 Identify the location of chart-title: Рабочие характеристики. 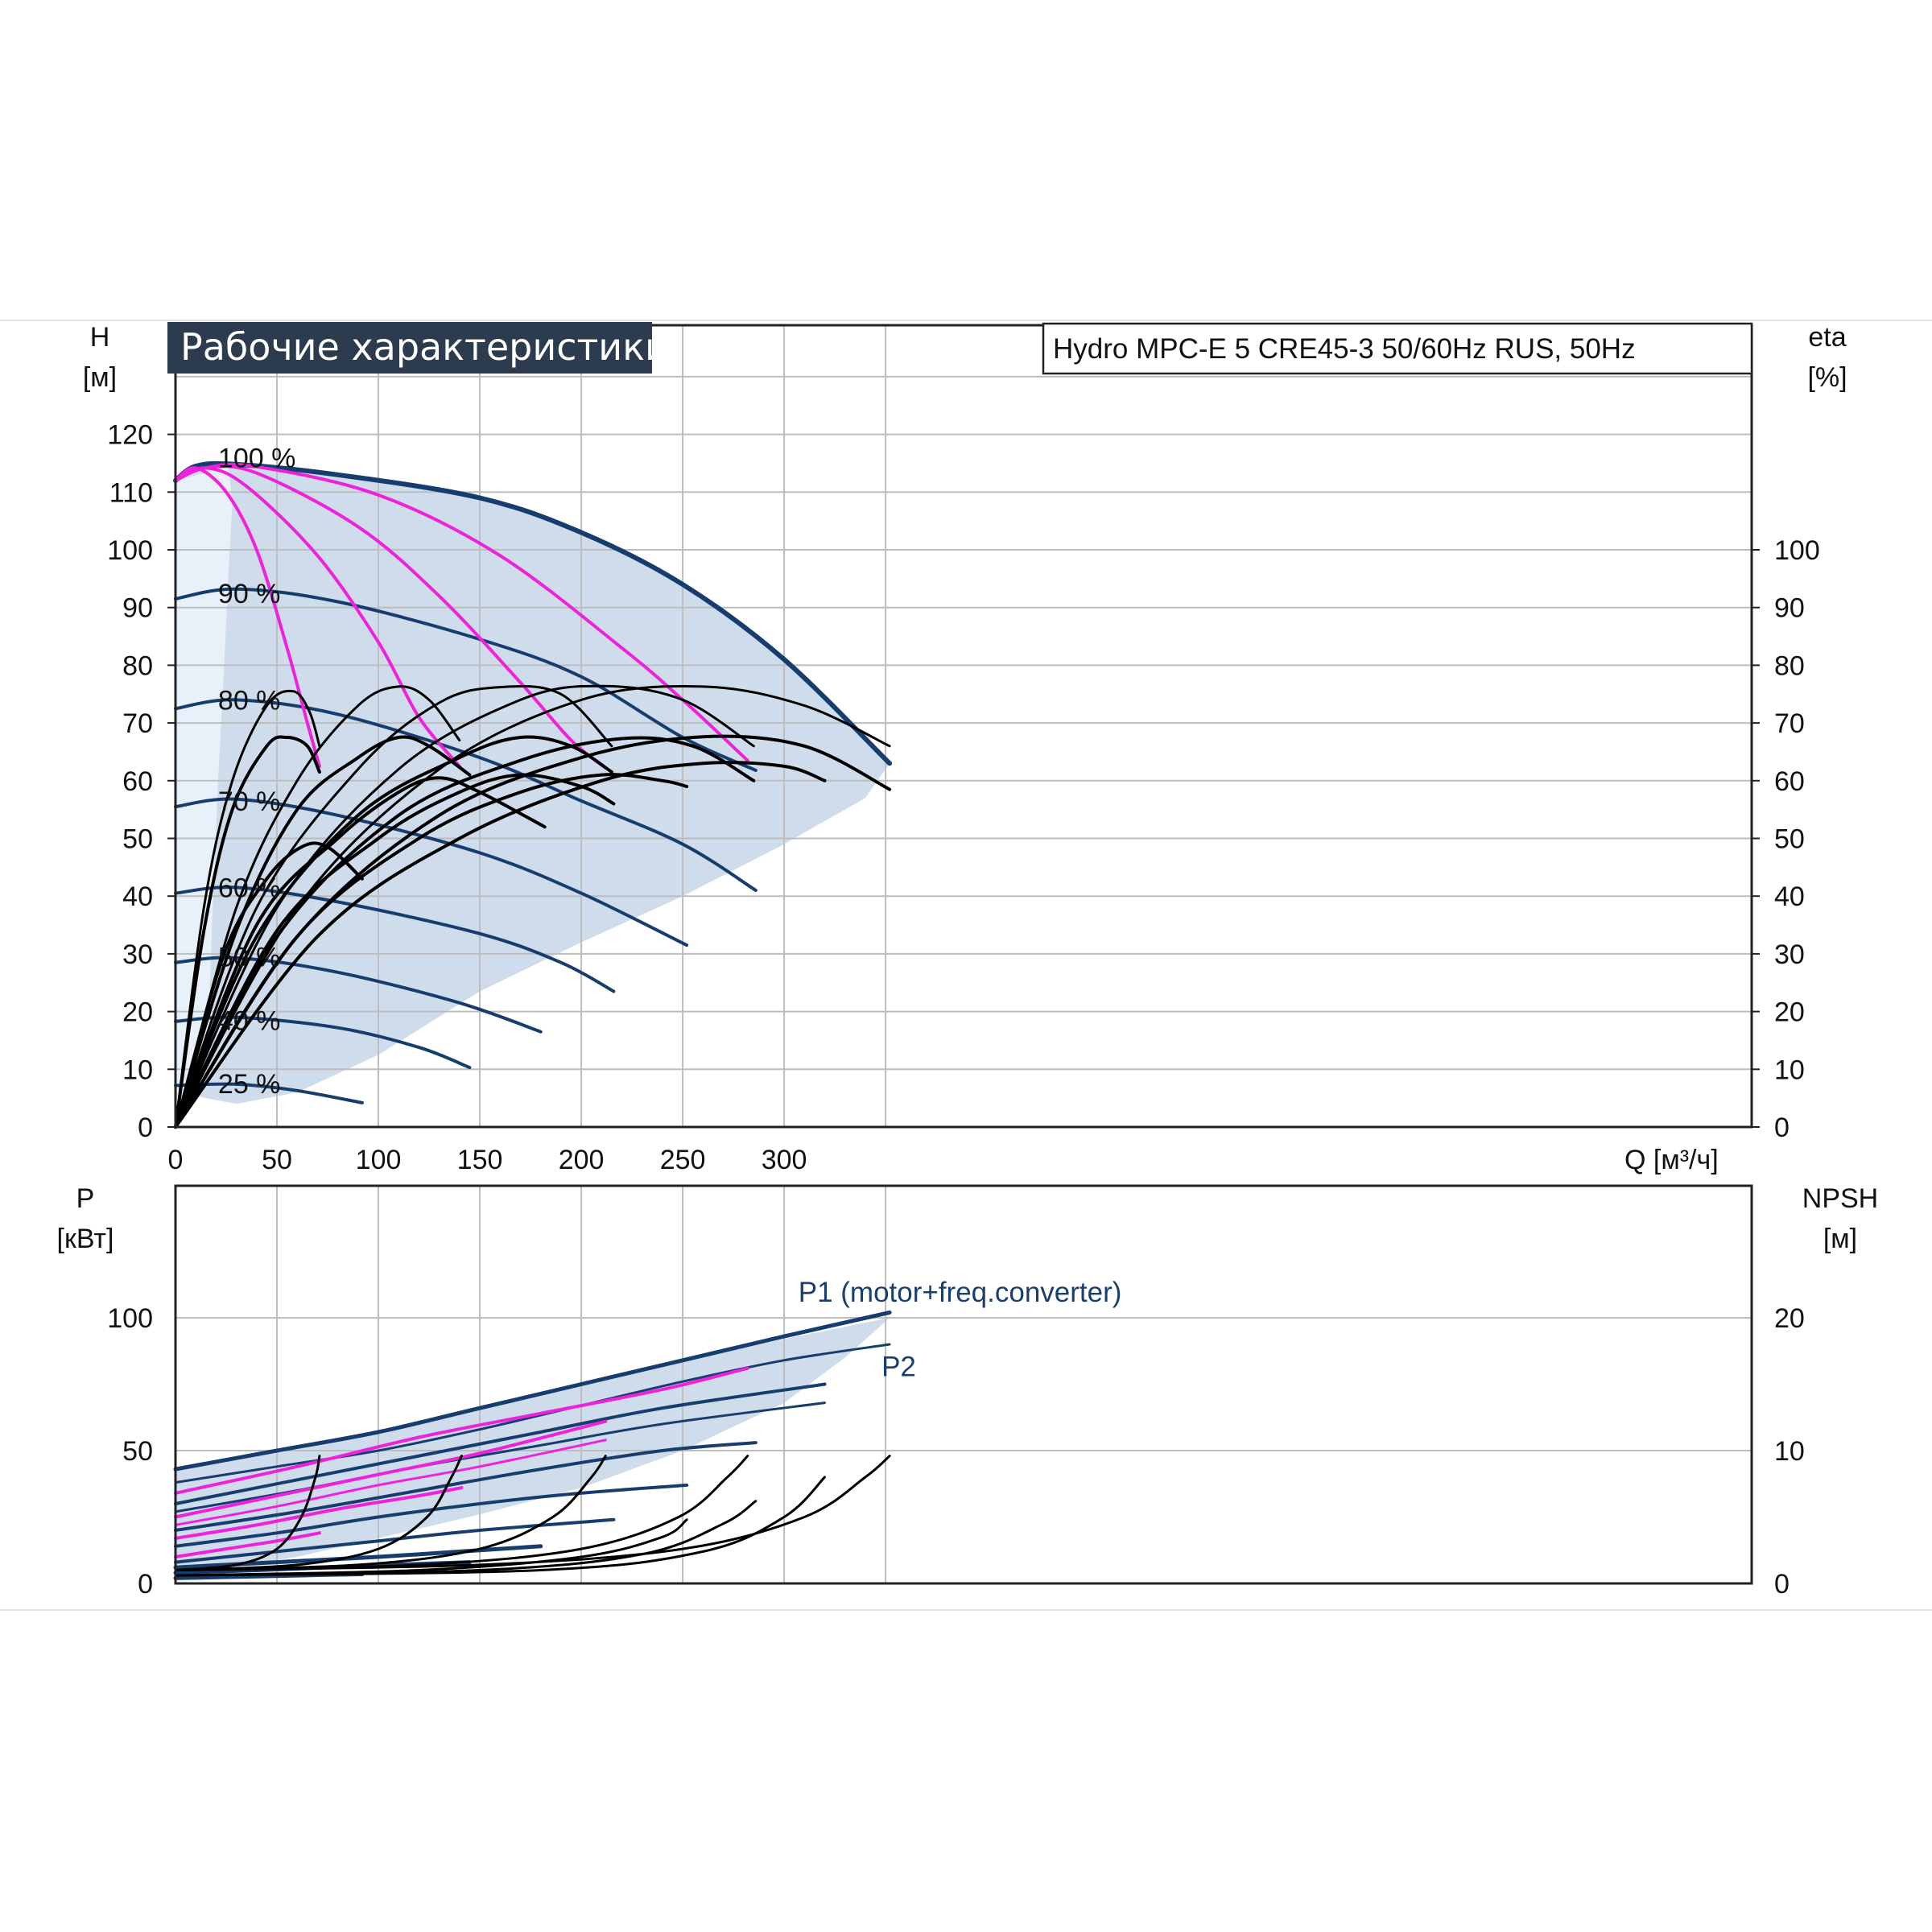
(424, 347).